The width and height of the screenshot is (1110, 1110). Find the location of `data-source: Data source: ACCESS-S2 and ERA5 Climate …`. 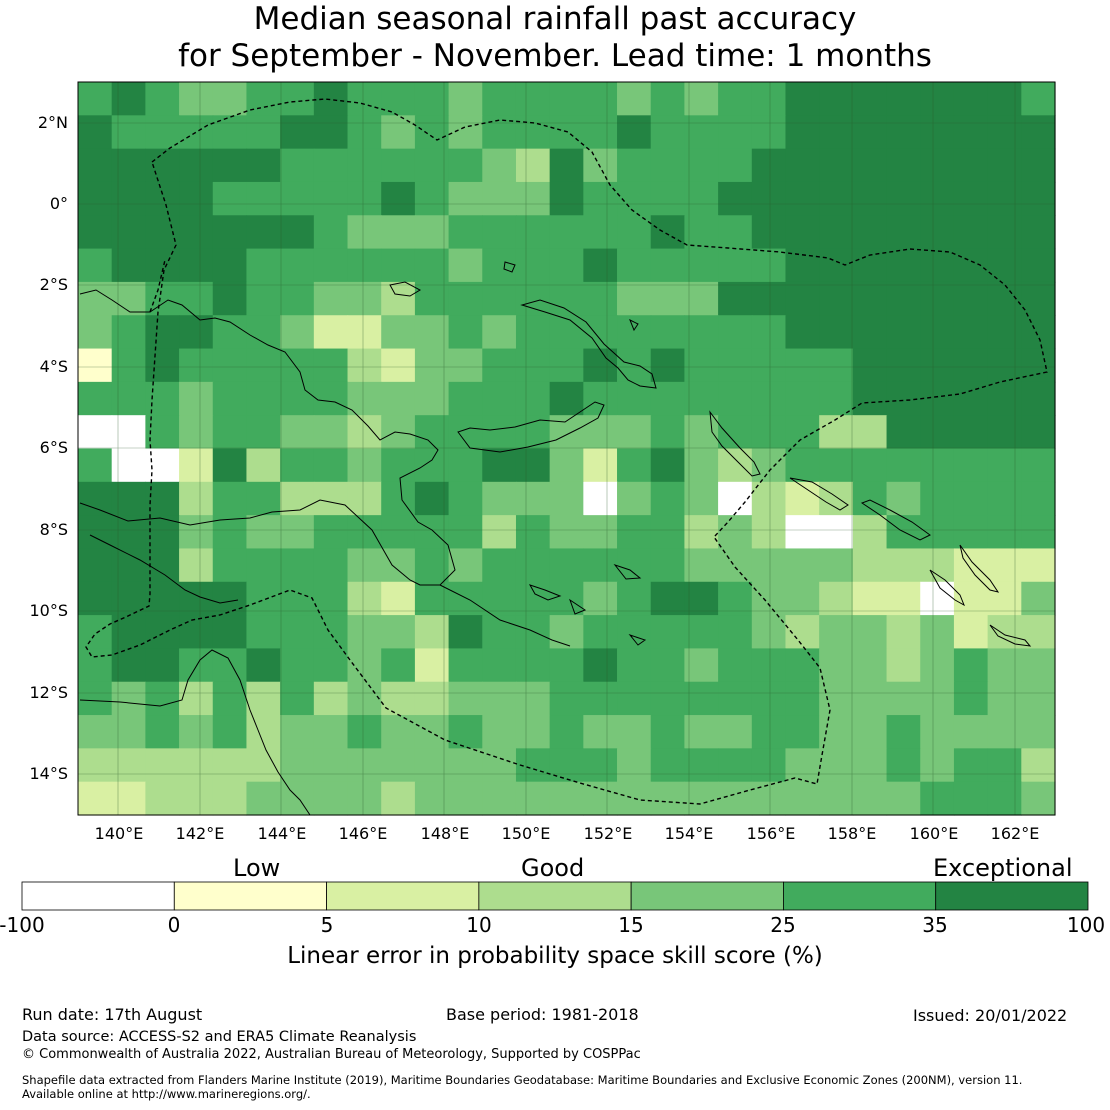

data-source: Data source: ACCESS-S2 and ERA5 Climate … is located at coordinates (219, 1037).